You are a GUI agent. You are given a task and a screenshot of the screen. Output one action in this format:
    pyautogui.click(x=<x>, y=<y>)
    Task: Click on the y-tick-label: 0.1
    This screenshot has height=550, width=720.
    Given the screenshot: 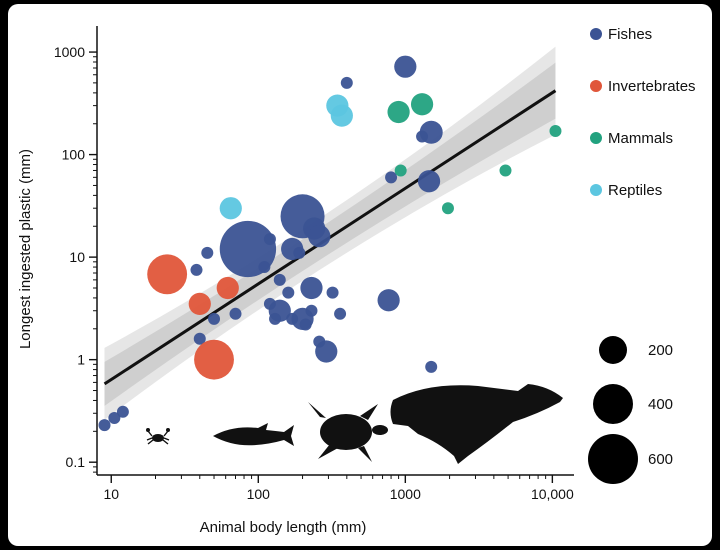 What is the action you would take?
    pyautogui.click(x=76, y=462)
    